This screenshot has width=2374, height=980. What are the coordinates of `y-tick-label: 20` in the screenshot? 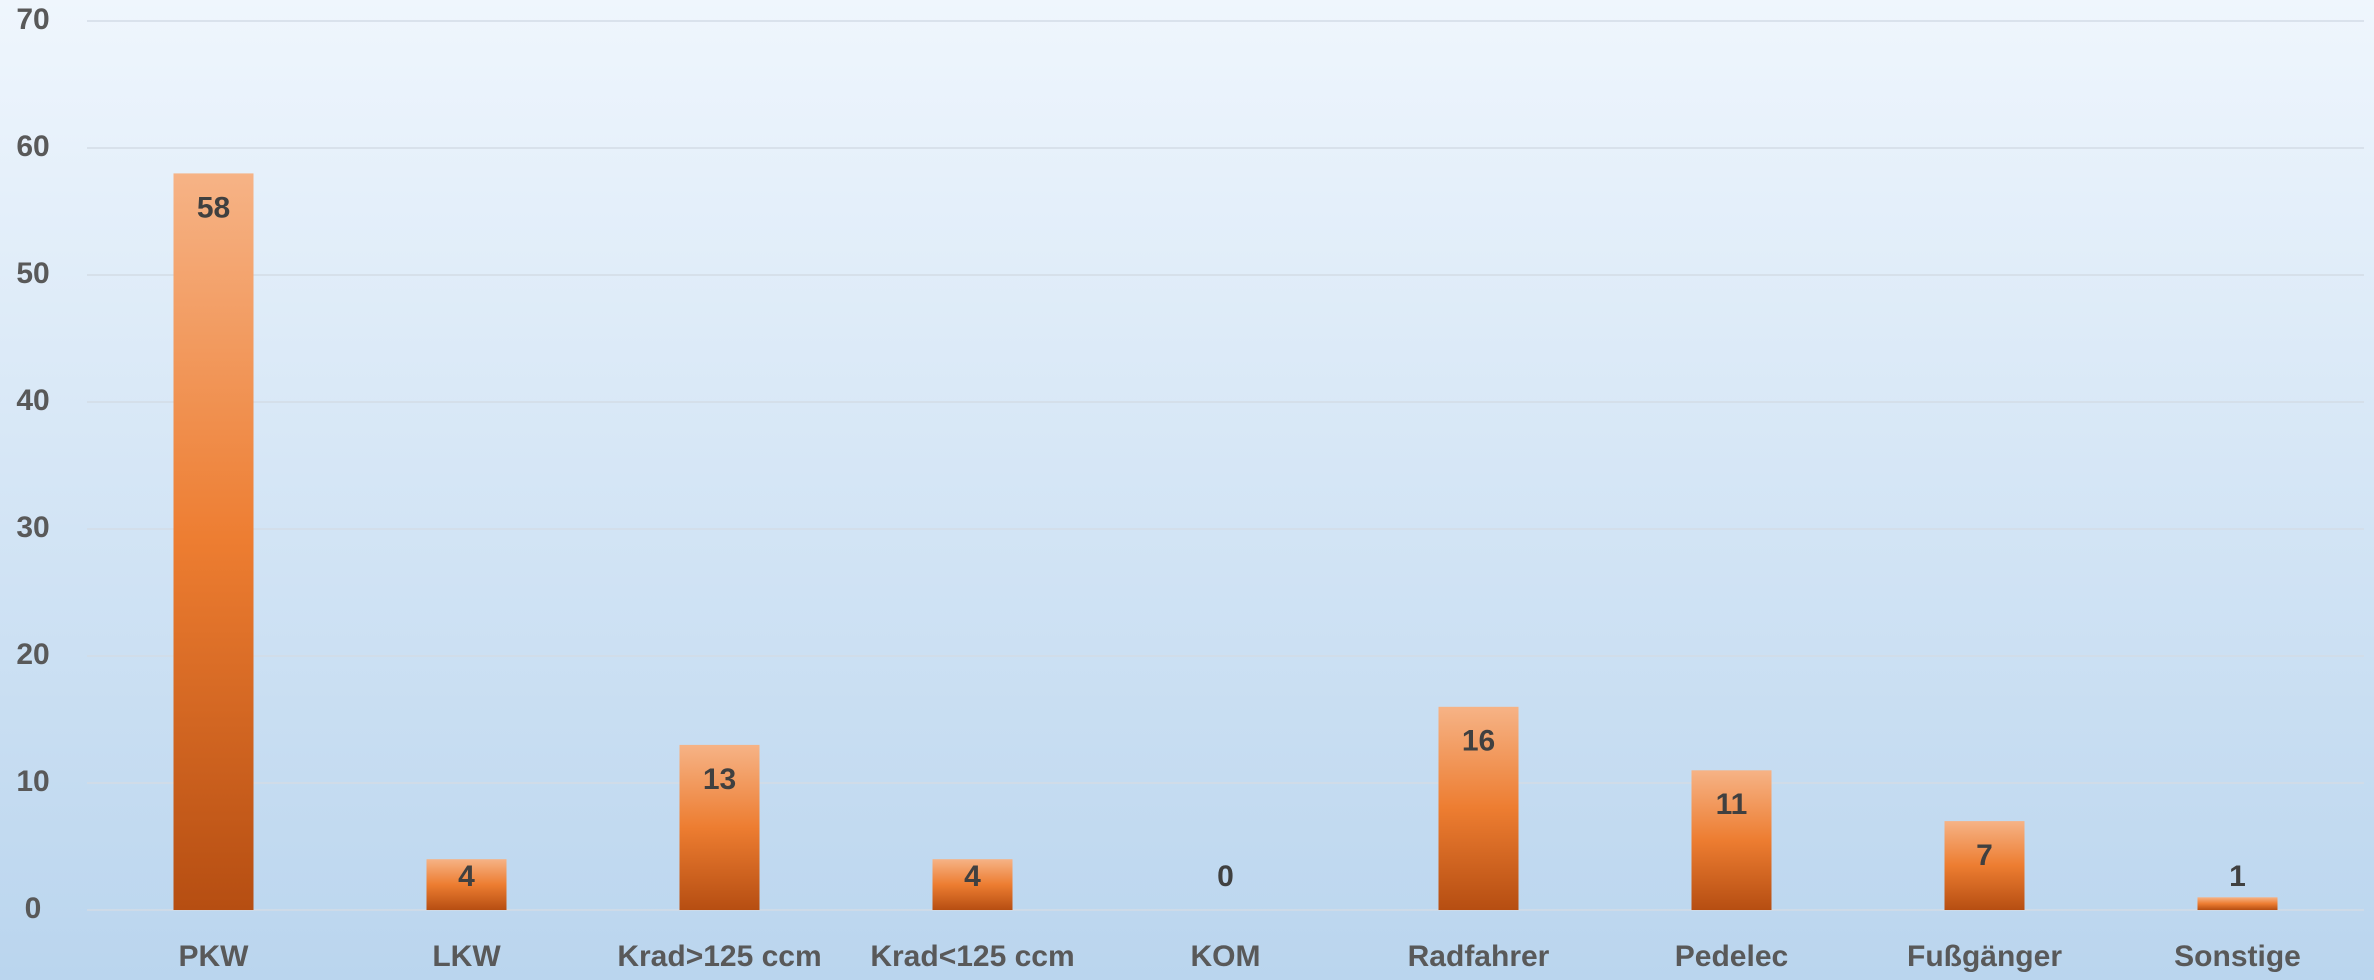 It's located at (32, 654).